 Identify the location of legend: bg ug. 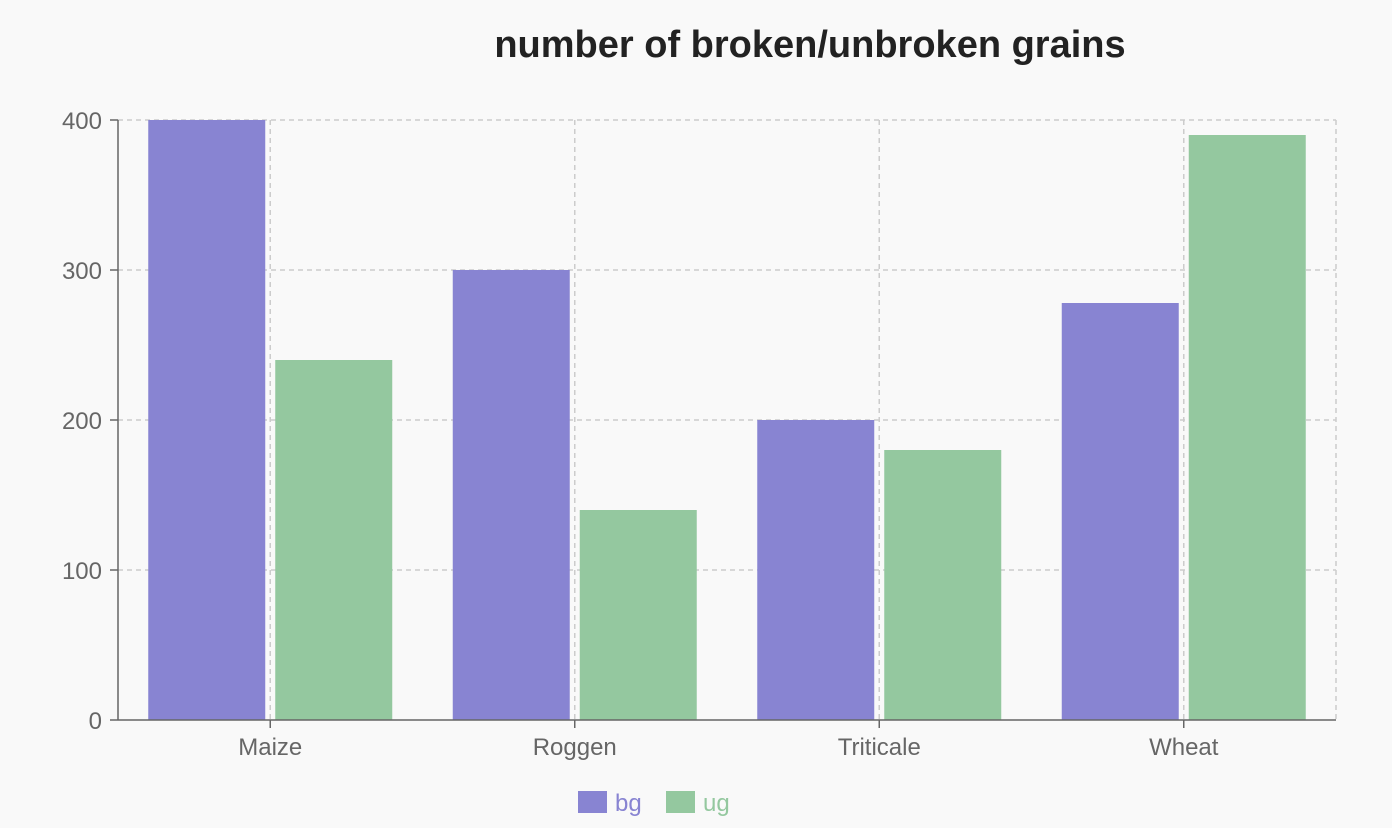
(654, 803).